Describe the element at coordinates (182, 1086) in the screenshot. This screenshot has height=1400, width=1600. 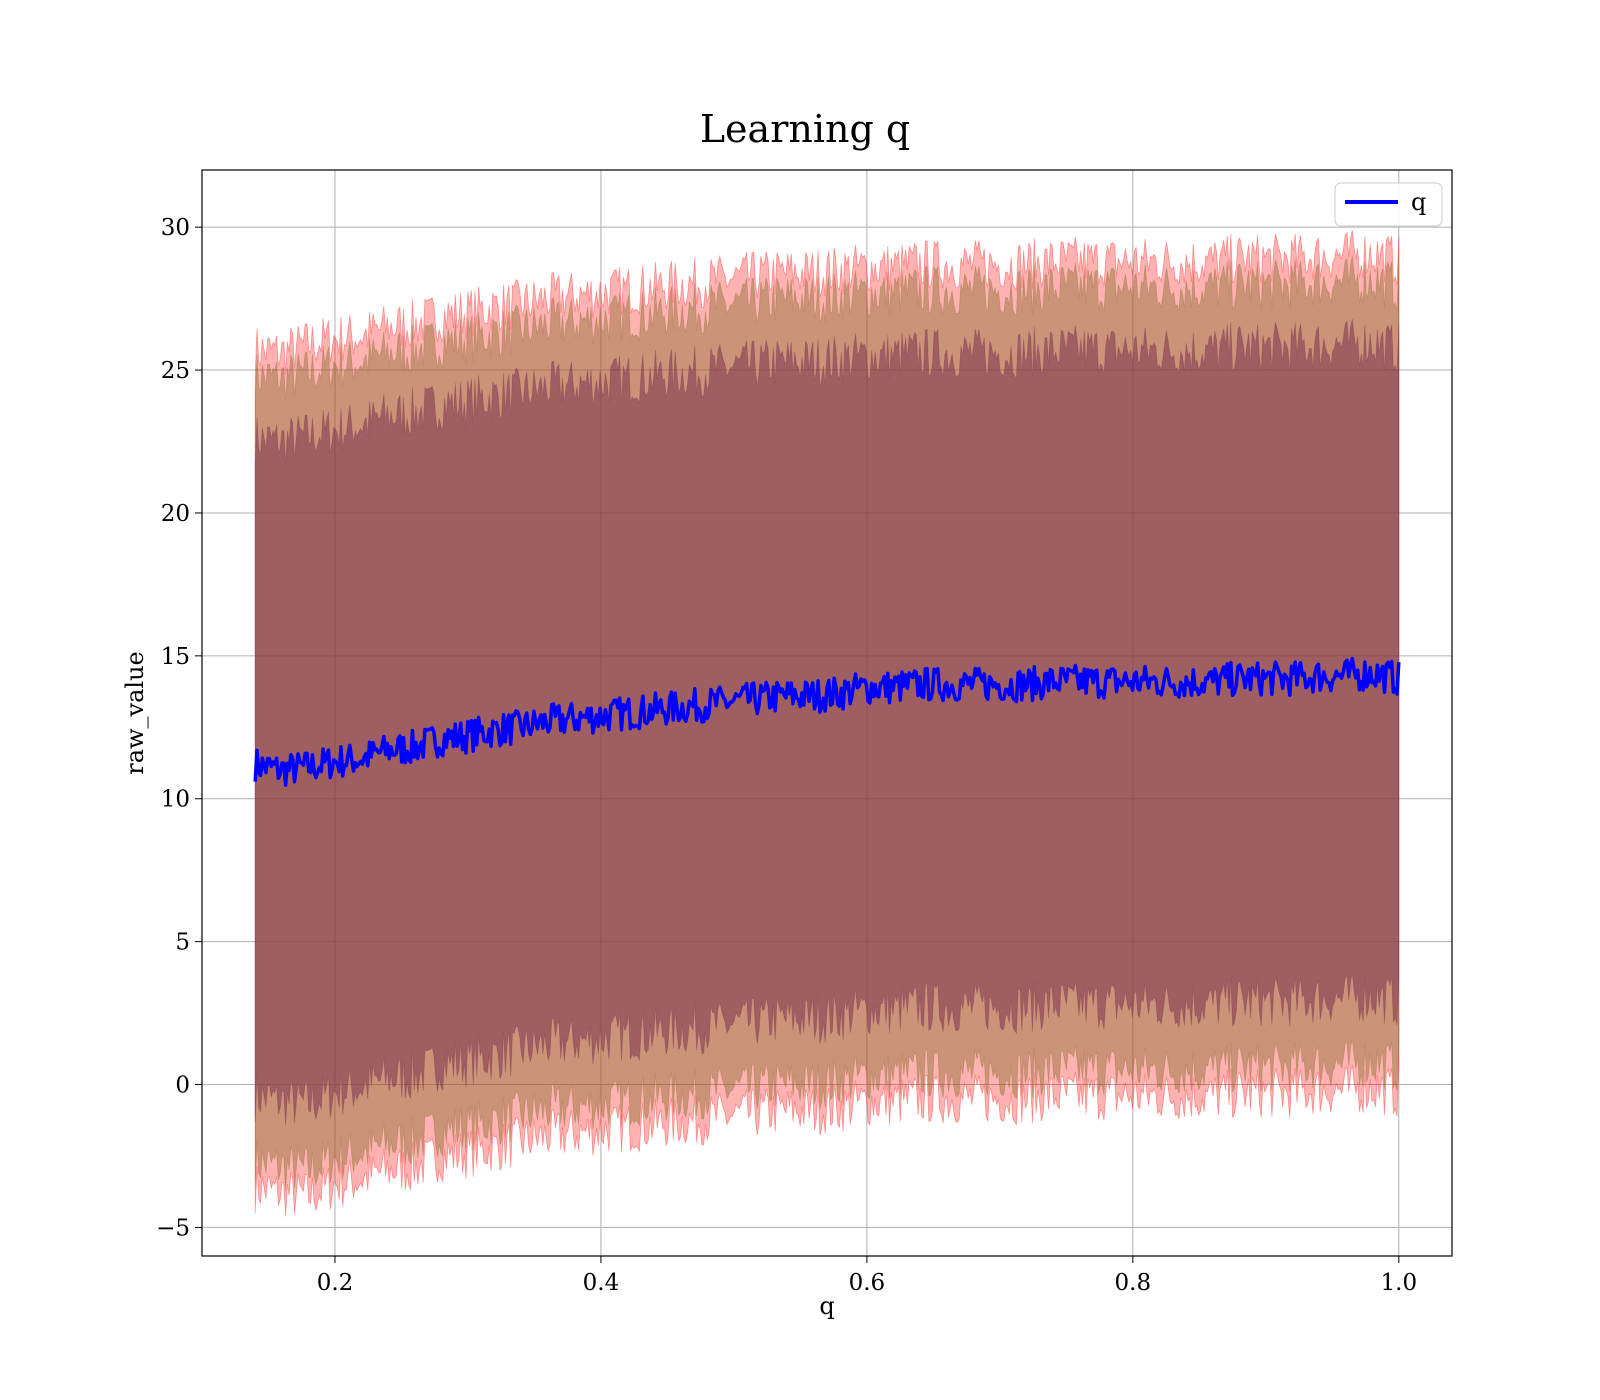
I see `y-tick-label: 0` at that location.